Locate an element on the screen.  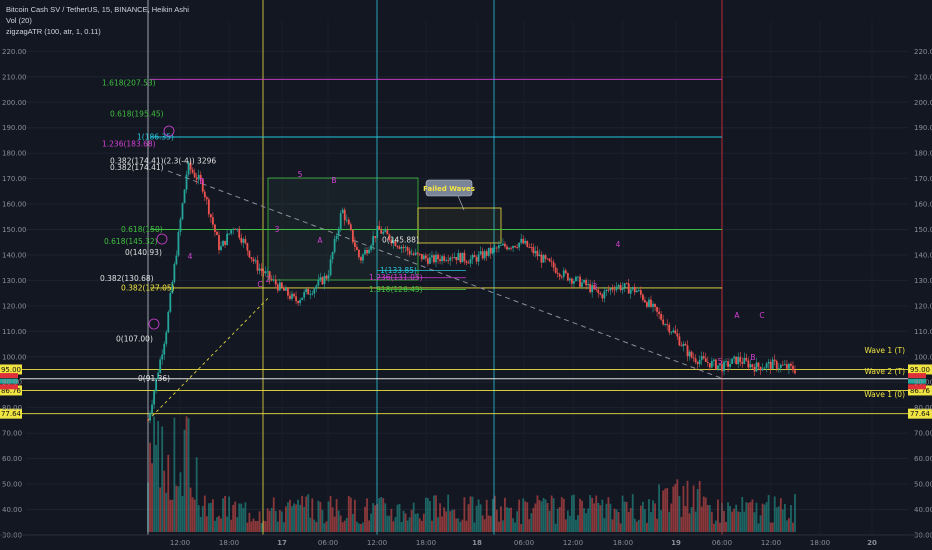
price-tag-right is located at coordinates (920, 413).